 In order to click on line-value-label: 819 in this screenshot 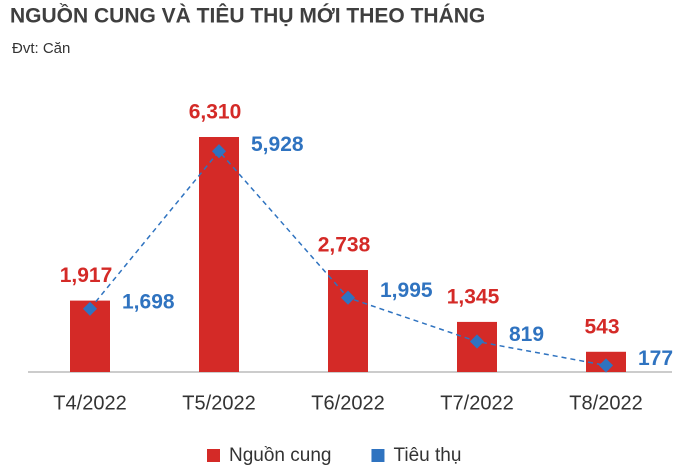, I will do `click(526, 334)`.